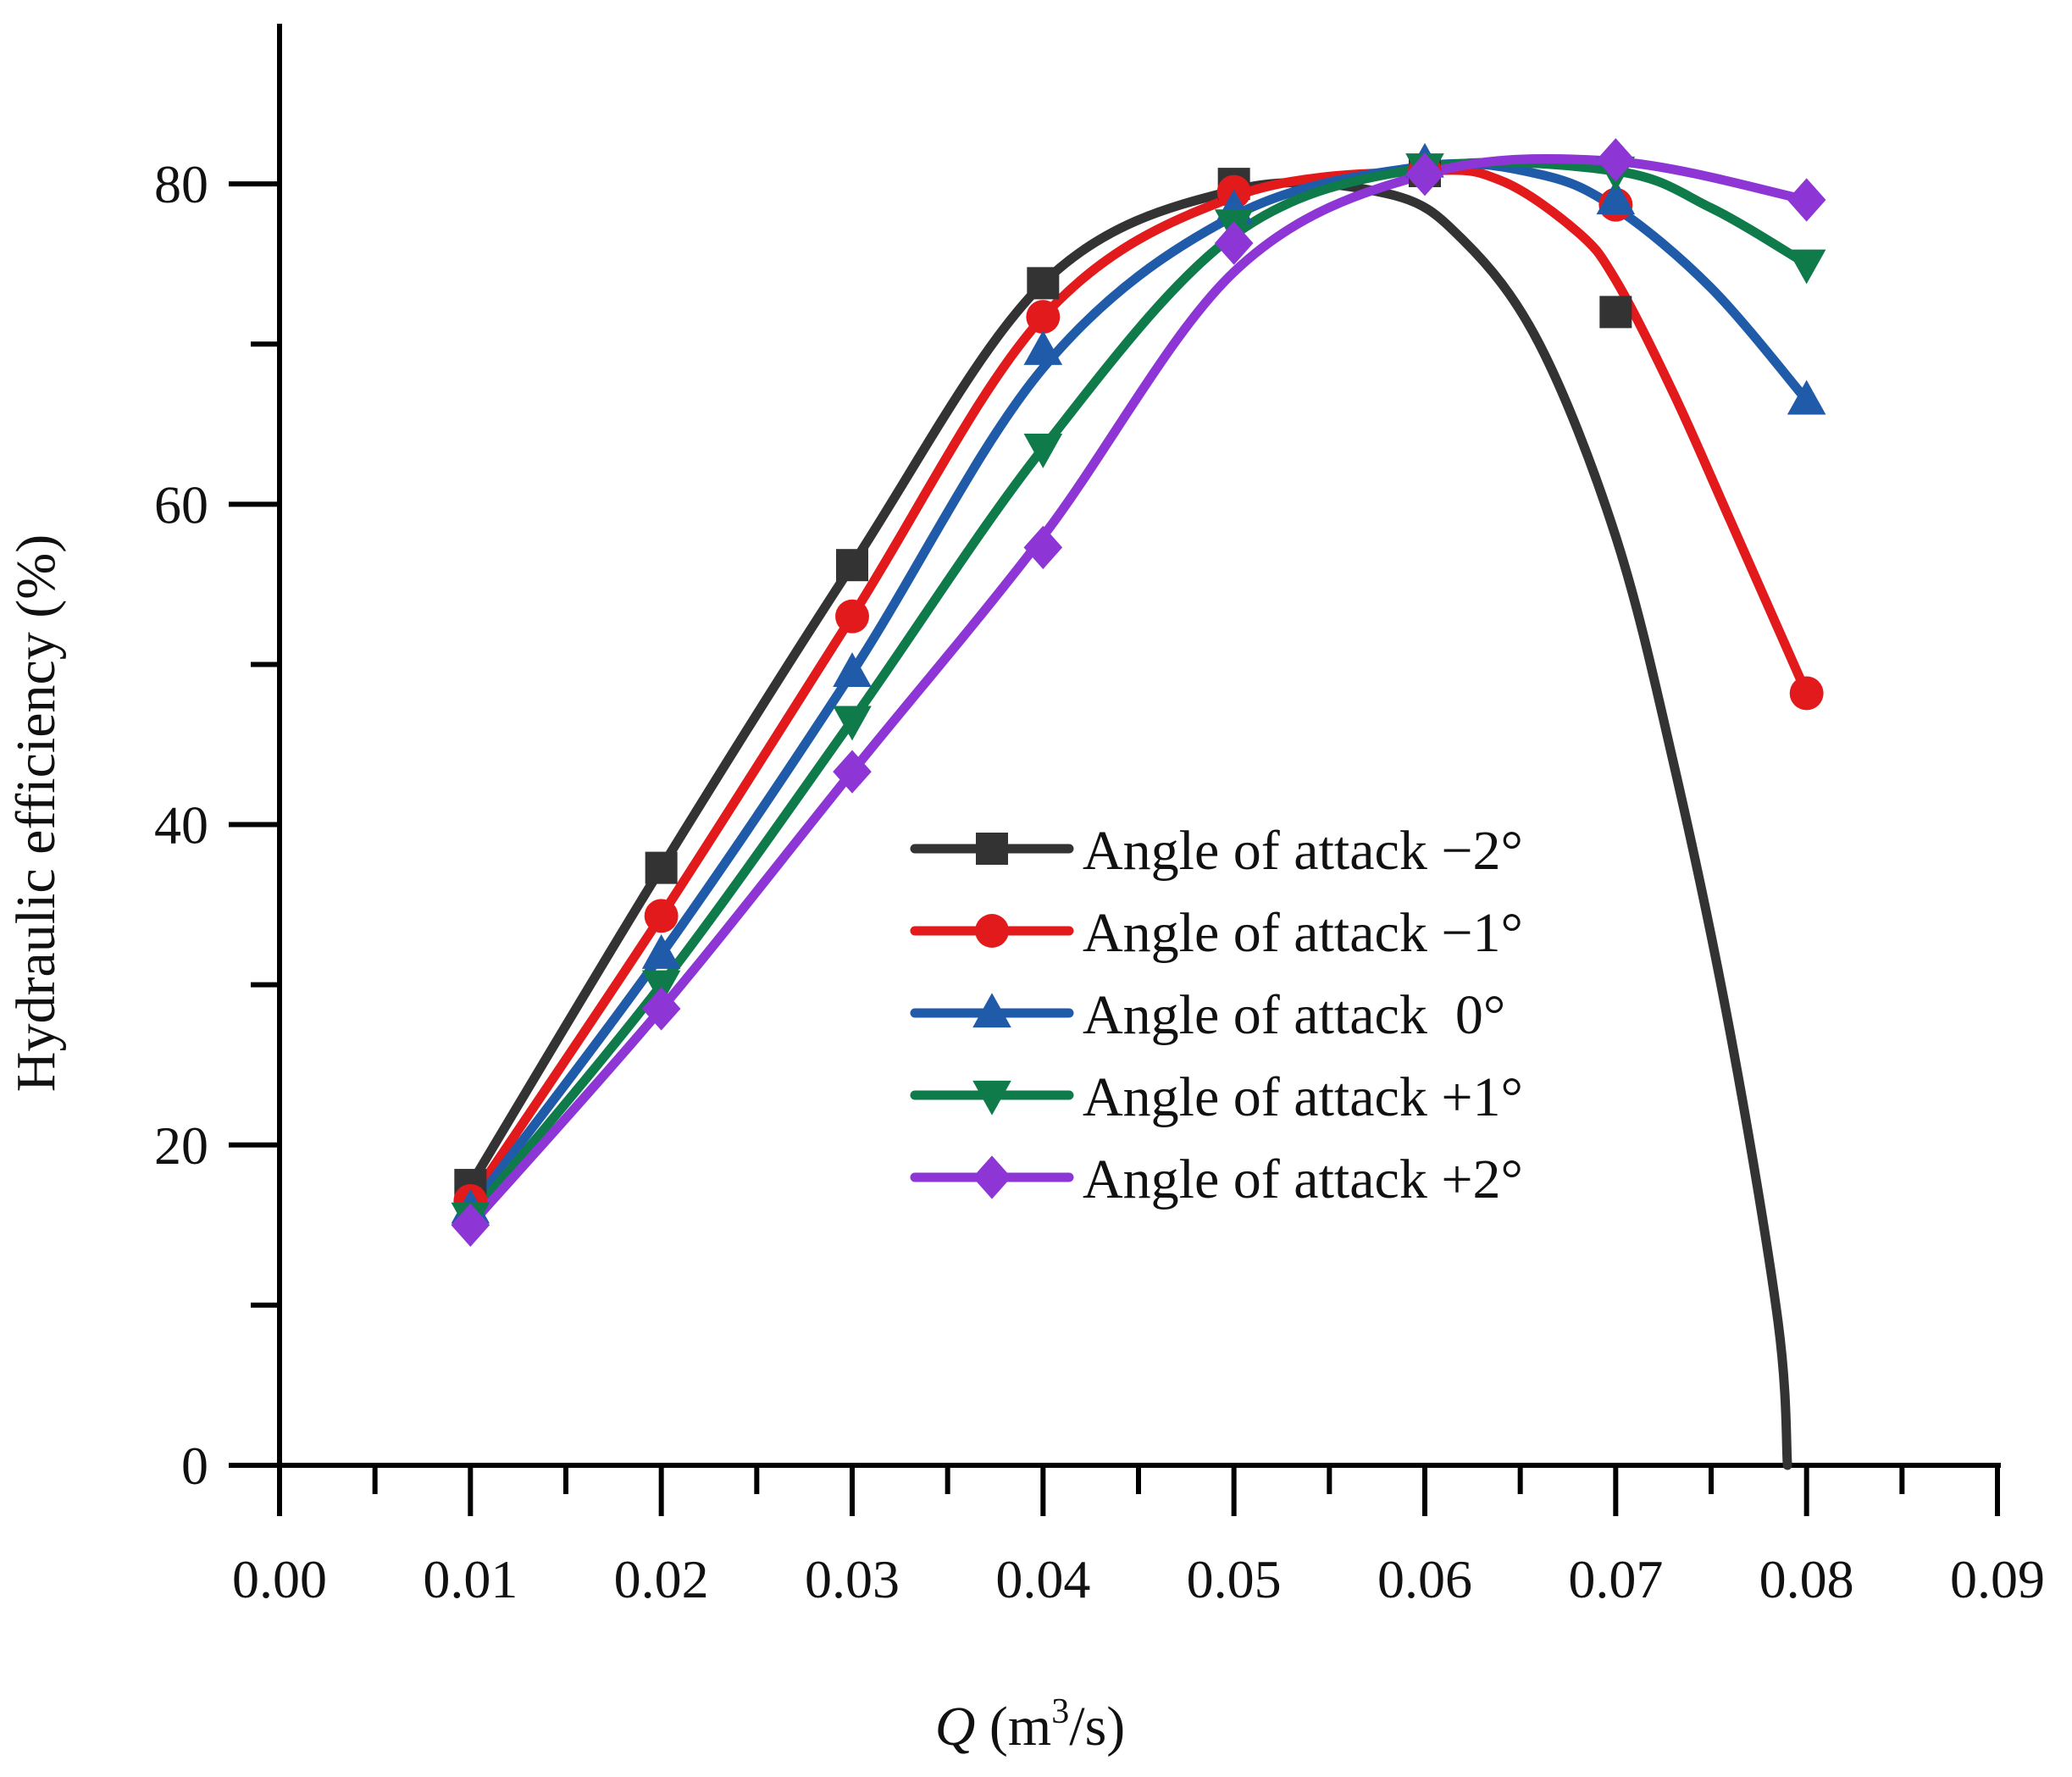 This screenshot has height=1777, width=2072. What do you see at coordinates (1060, 1711) in the screenshot?
I see `x-axis-title-unit-sup: 3` at bounding box center [1060, 1711].